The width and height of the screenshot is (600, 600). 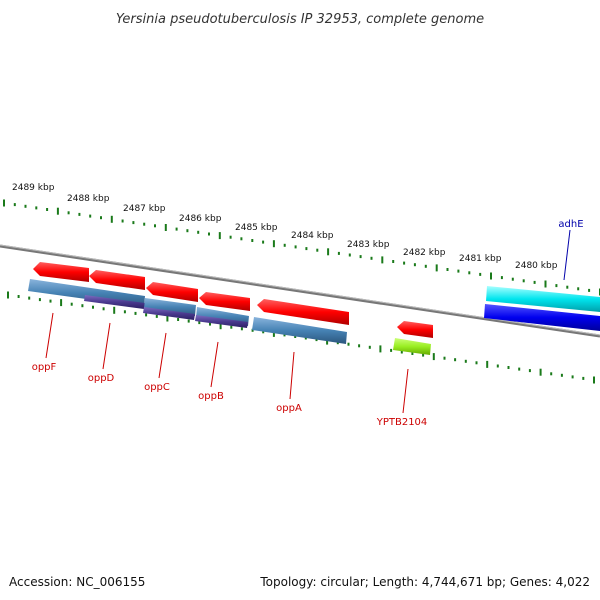 What do you see at coordinates (368, 245) in the screenshot?
I see `ruler-label-2483: 2483 kbp` at bounding box center [368, 245].